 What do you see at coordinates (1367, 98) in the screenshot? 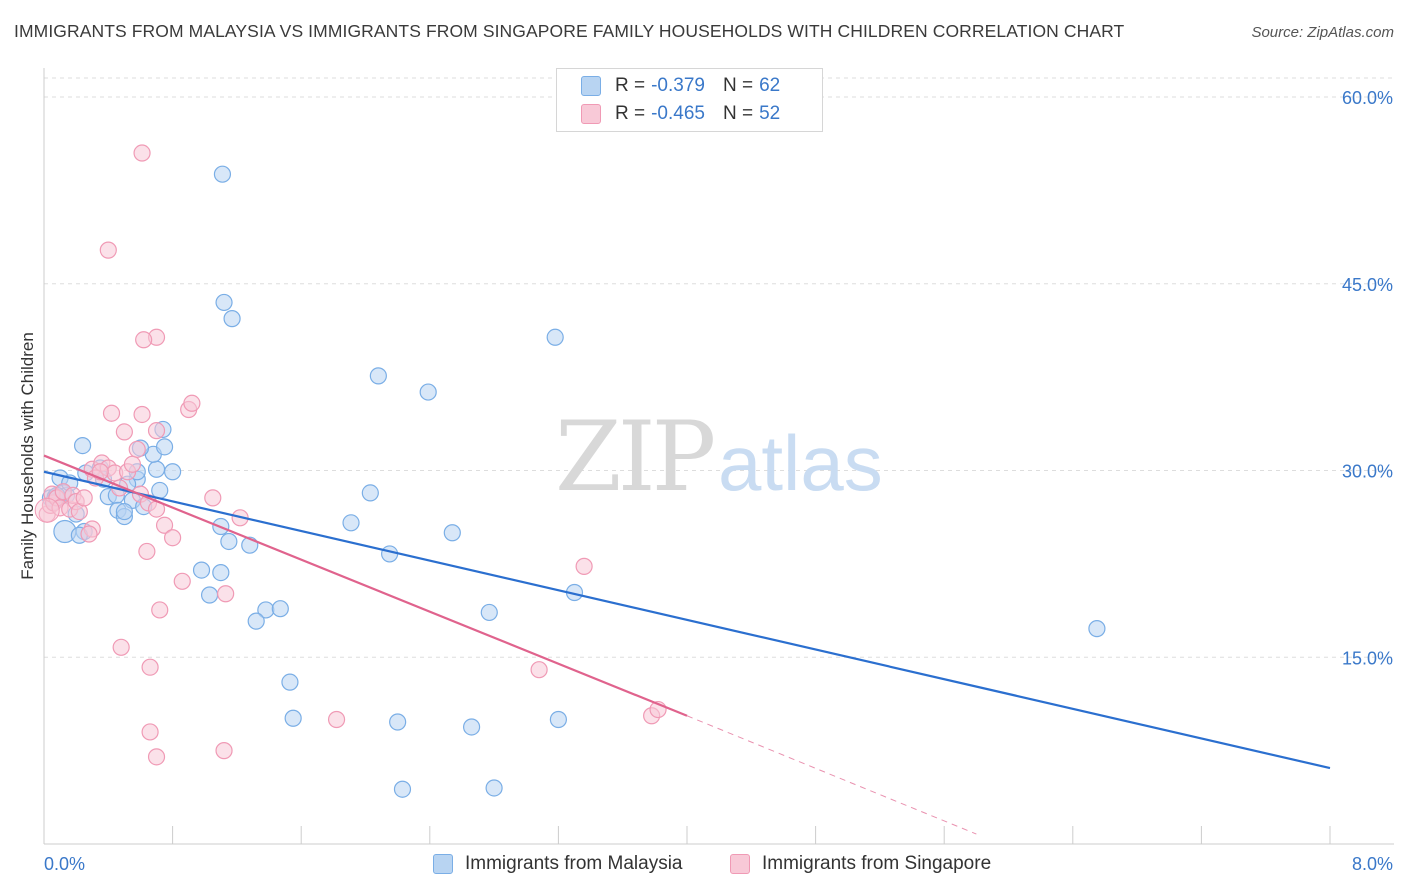
I see `y-tick-label: 60.0%` at bounding box center [1367, 98].